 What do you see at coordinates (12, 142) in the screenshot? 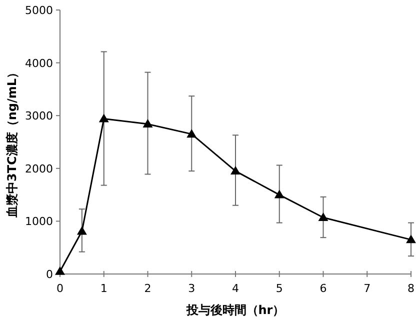
I see `y-axis-title: 血漿中3TC濃度（ng/mL）` at bounding box center [12, 142].